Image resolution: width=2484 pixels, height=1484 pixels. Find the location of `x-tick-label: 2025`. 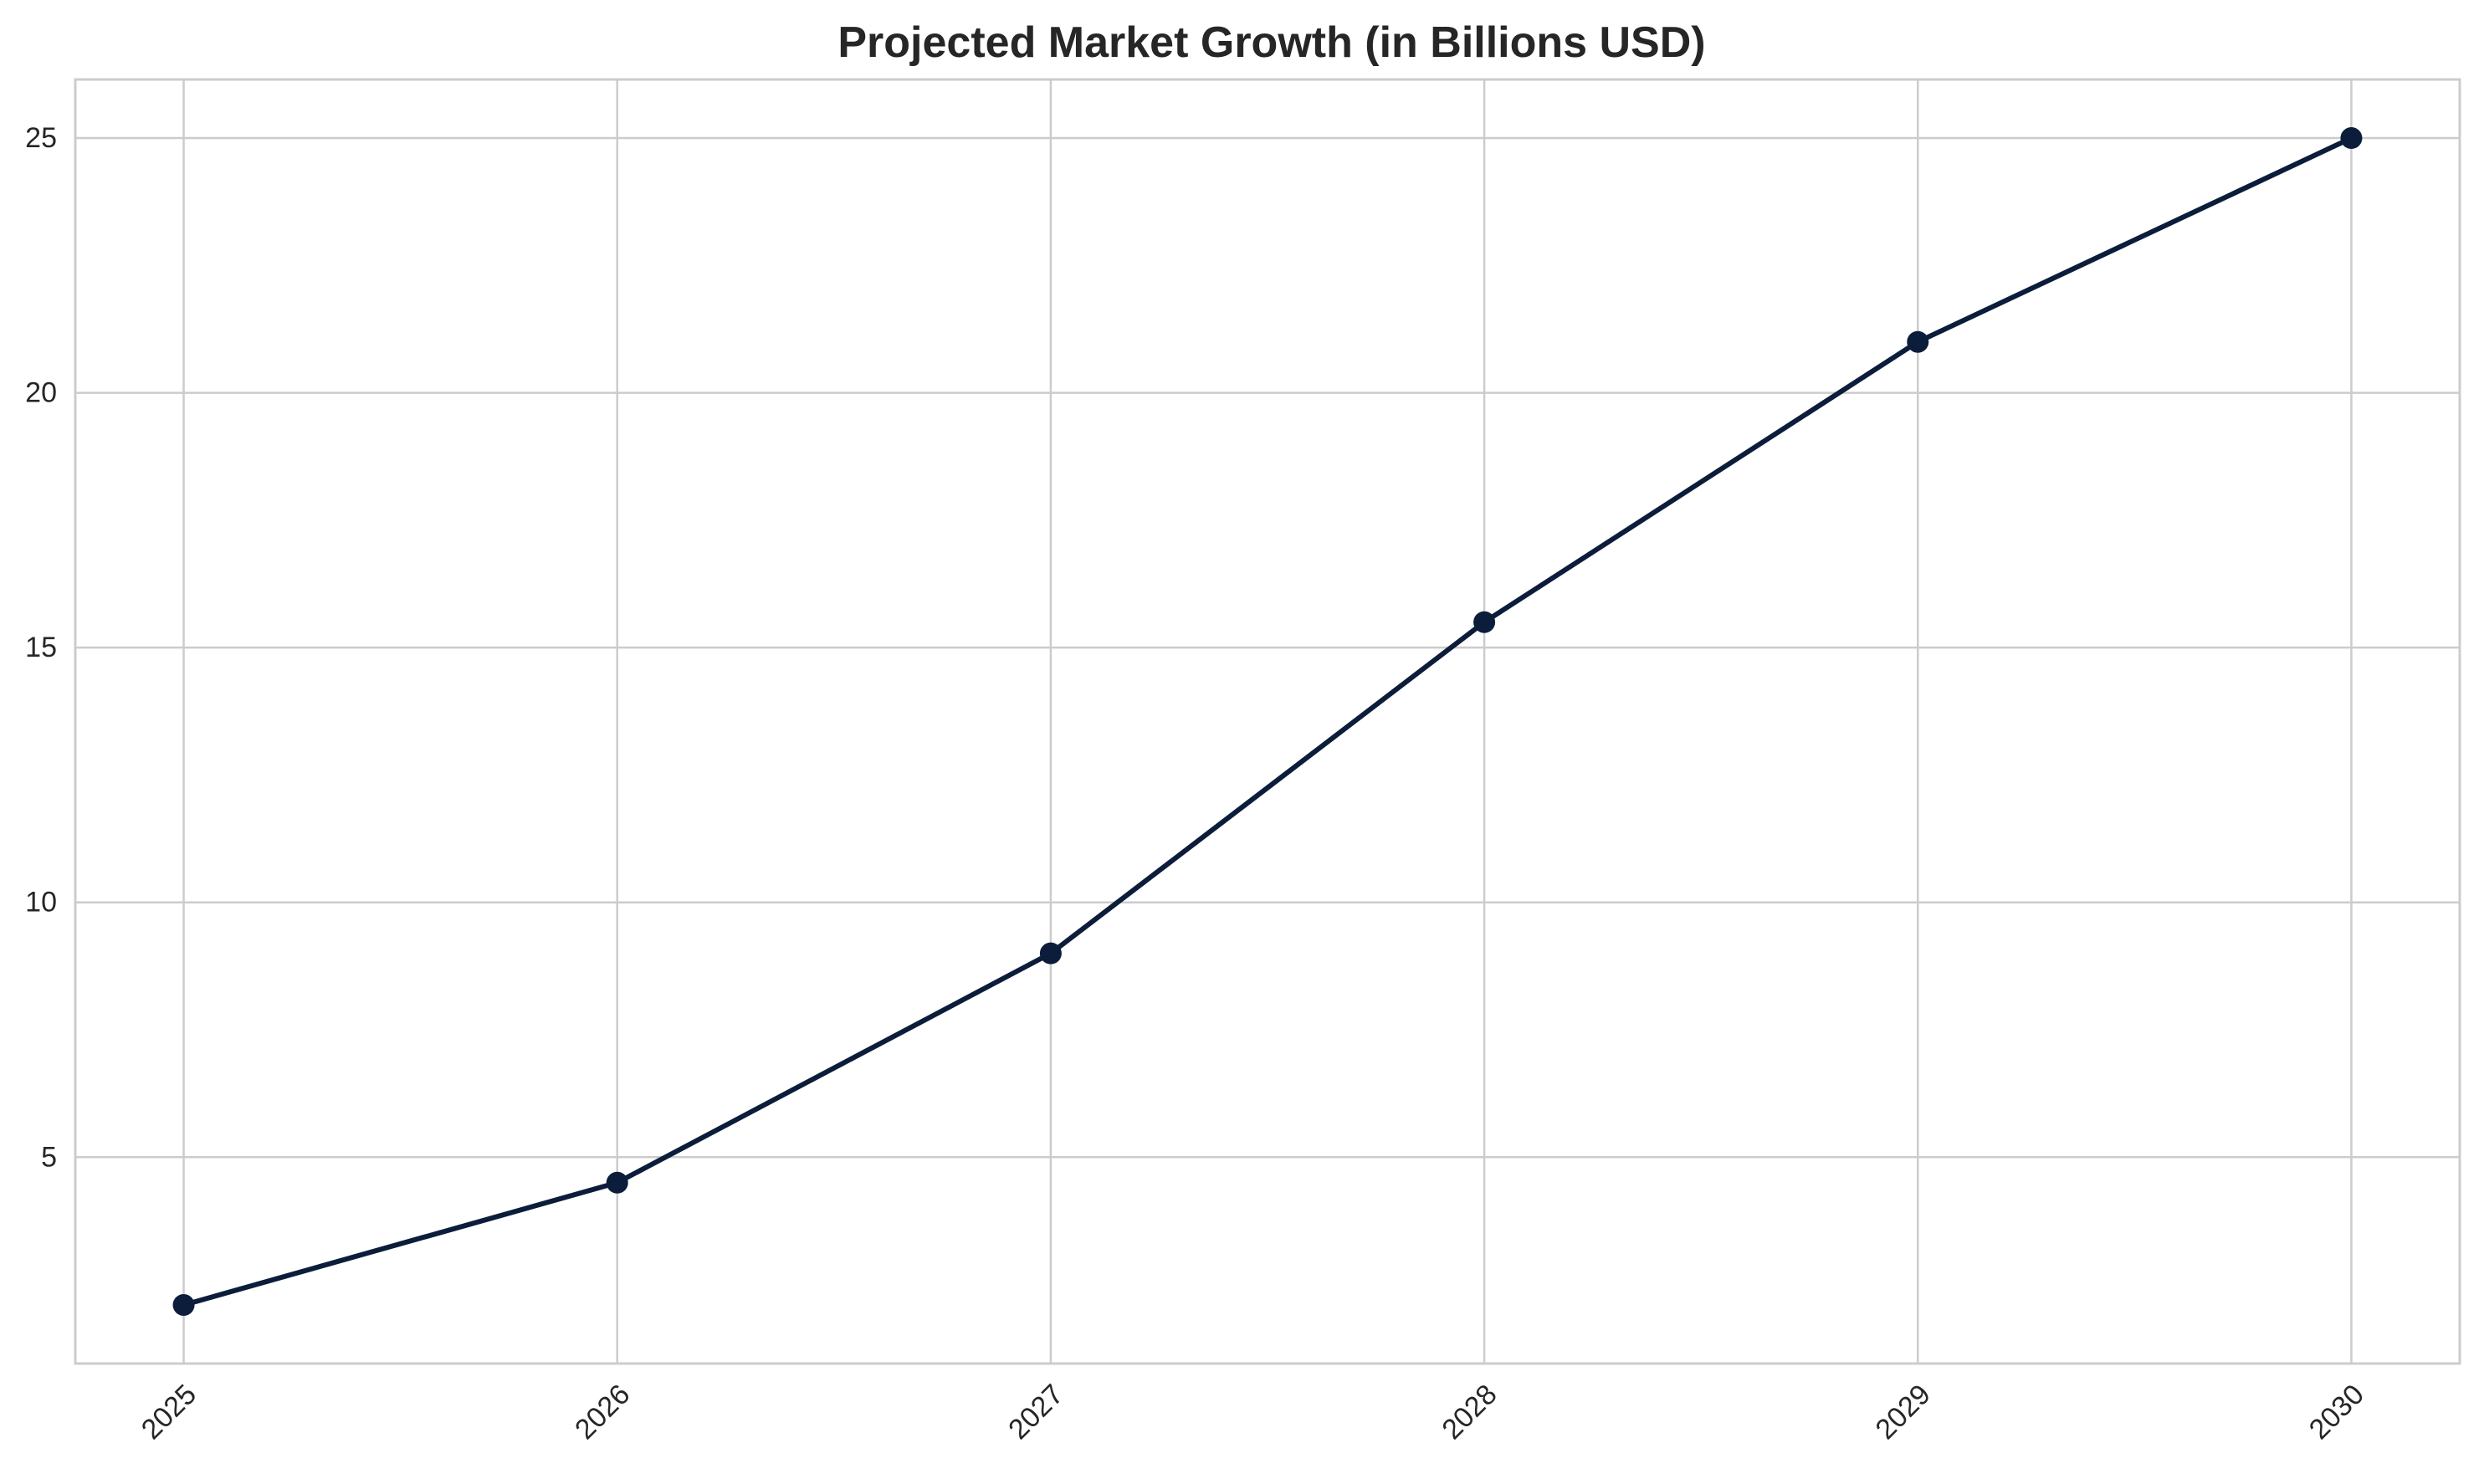

x-tick-label: 2025 is located at coordinates (169, 1412).